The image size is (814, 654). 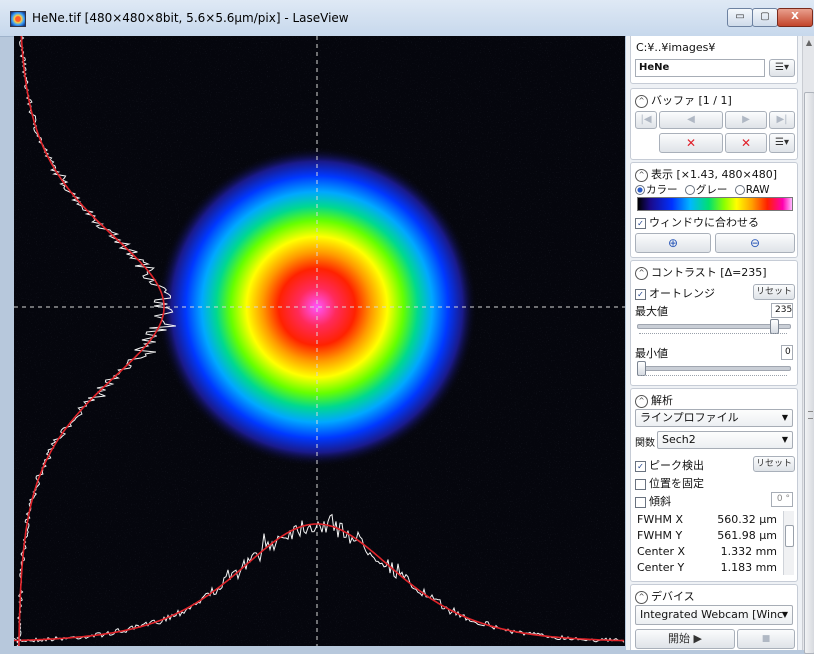 I want to click on radio-gray, so click(x=689, y=190).